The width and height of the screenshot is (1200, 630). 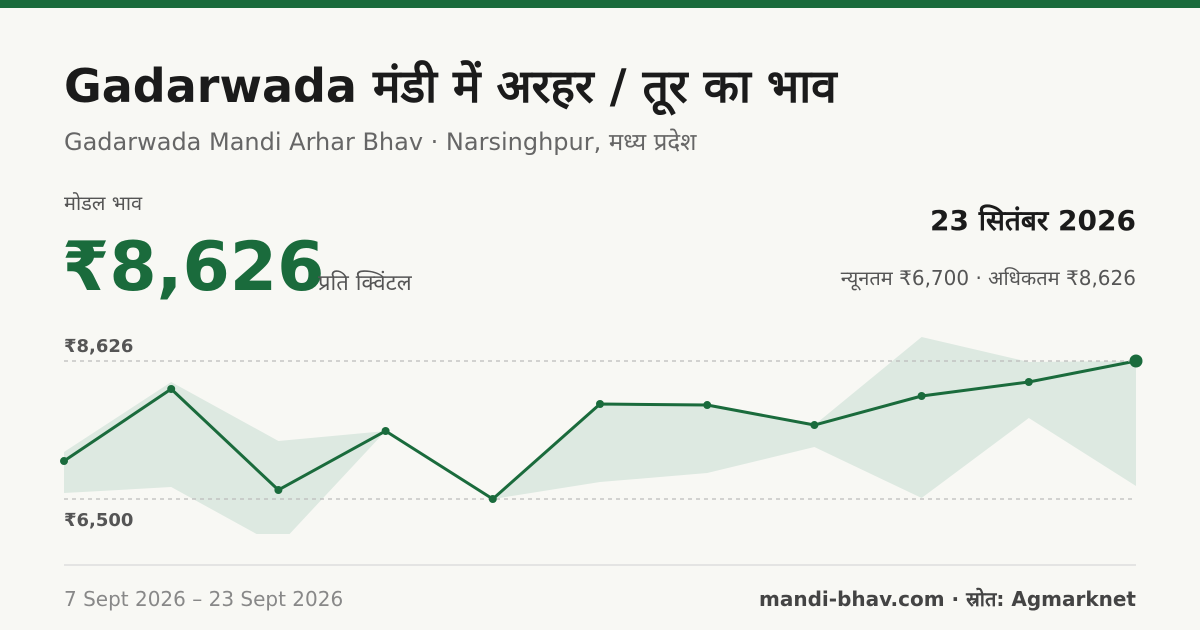 What do you see at coordinates (600, 4) in the screenshot?
I see `top-bar` at bounding box center [600, 4].